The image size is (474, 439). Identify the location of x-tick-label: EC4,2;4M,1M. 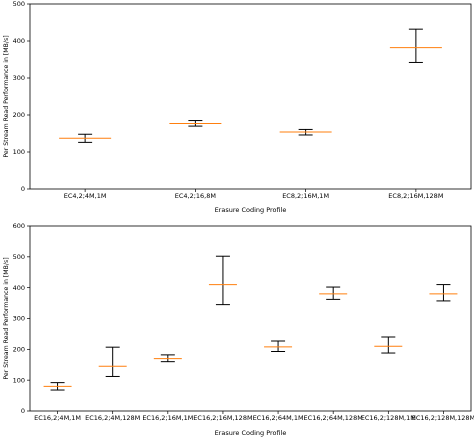
(85, 196).